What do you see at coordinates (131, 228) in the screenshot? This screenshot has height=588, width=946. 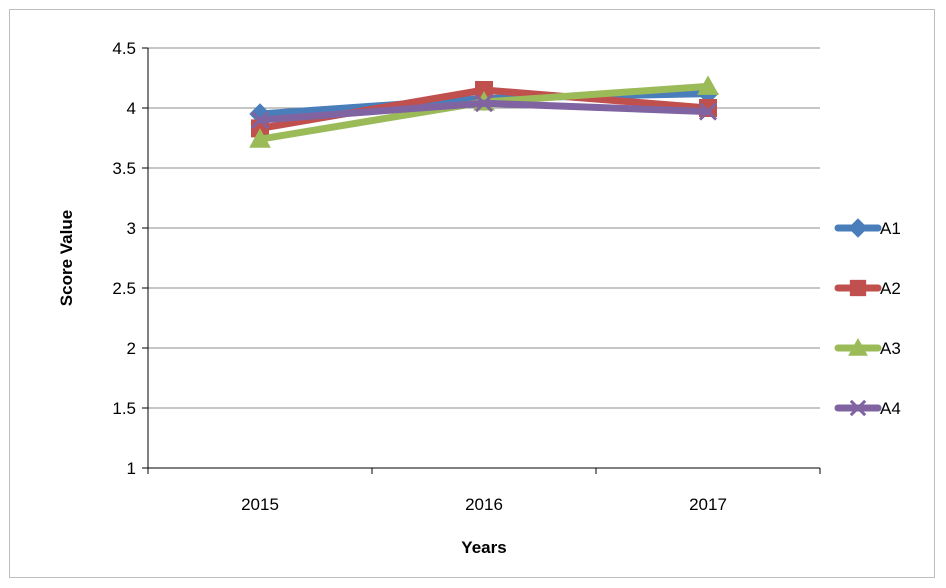 I see `y-tick-label: 3` at bounding box center [131, 228].